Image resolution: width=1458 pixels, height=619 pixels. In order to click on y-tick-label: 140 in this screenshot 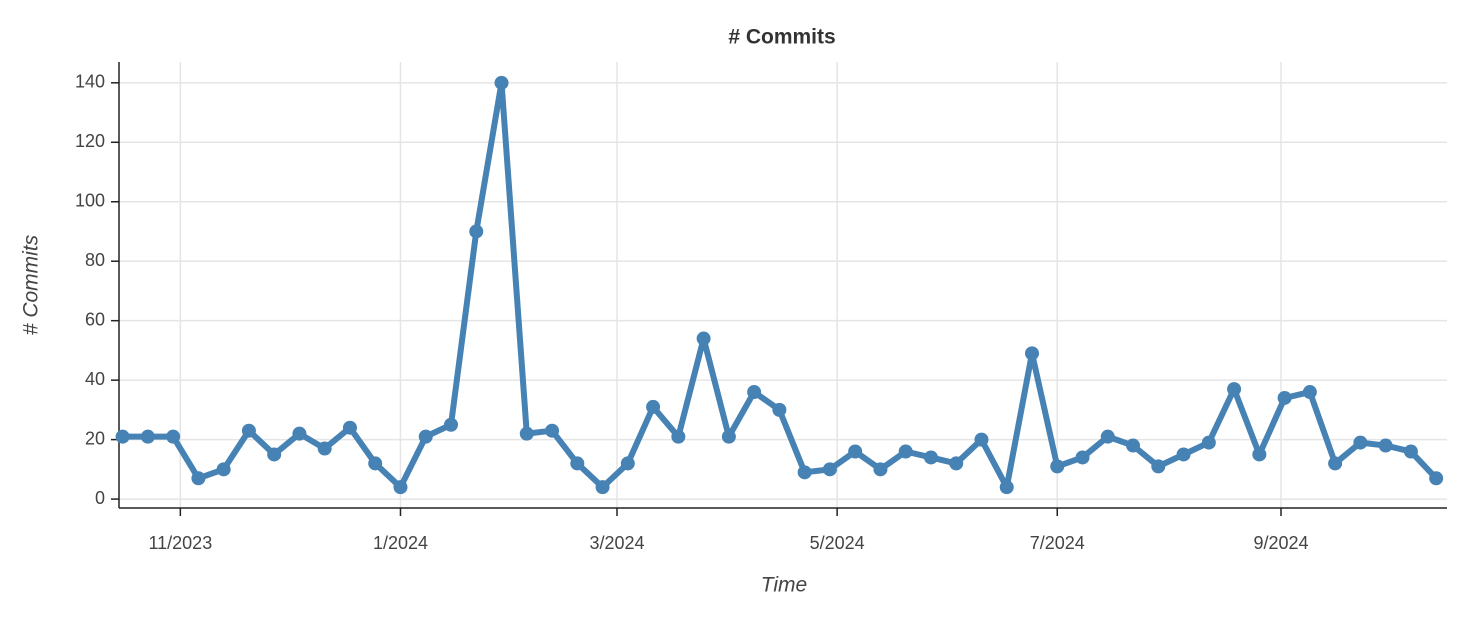, I will do `click(90, 82)`.